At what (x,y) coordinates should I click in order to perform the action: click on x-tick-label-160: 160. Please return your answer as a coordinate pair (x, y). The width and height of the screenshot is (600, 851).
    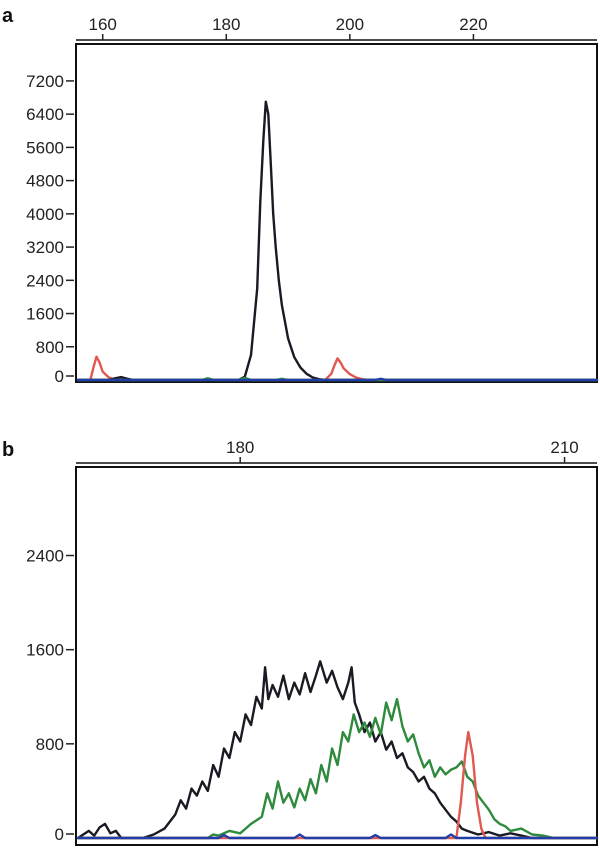
    Looking at the image, I should click on (103, 24).